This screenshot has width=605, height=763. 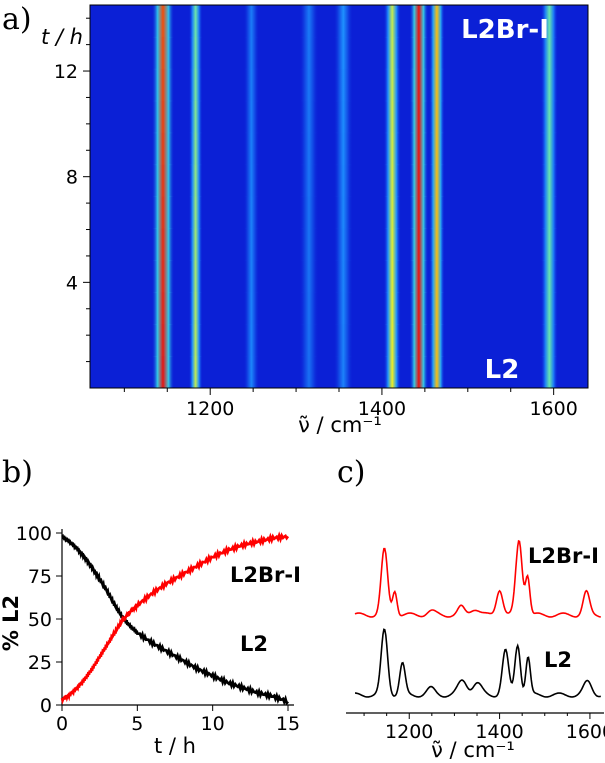 I want to click on kinetics-x-tick-label: 5, so click(x=137, y=724).